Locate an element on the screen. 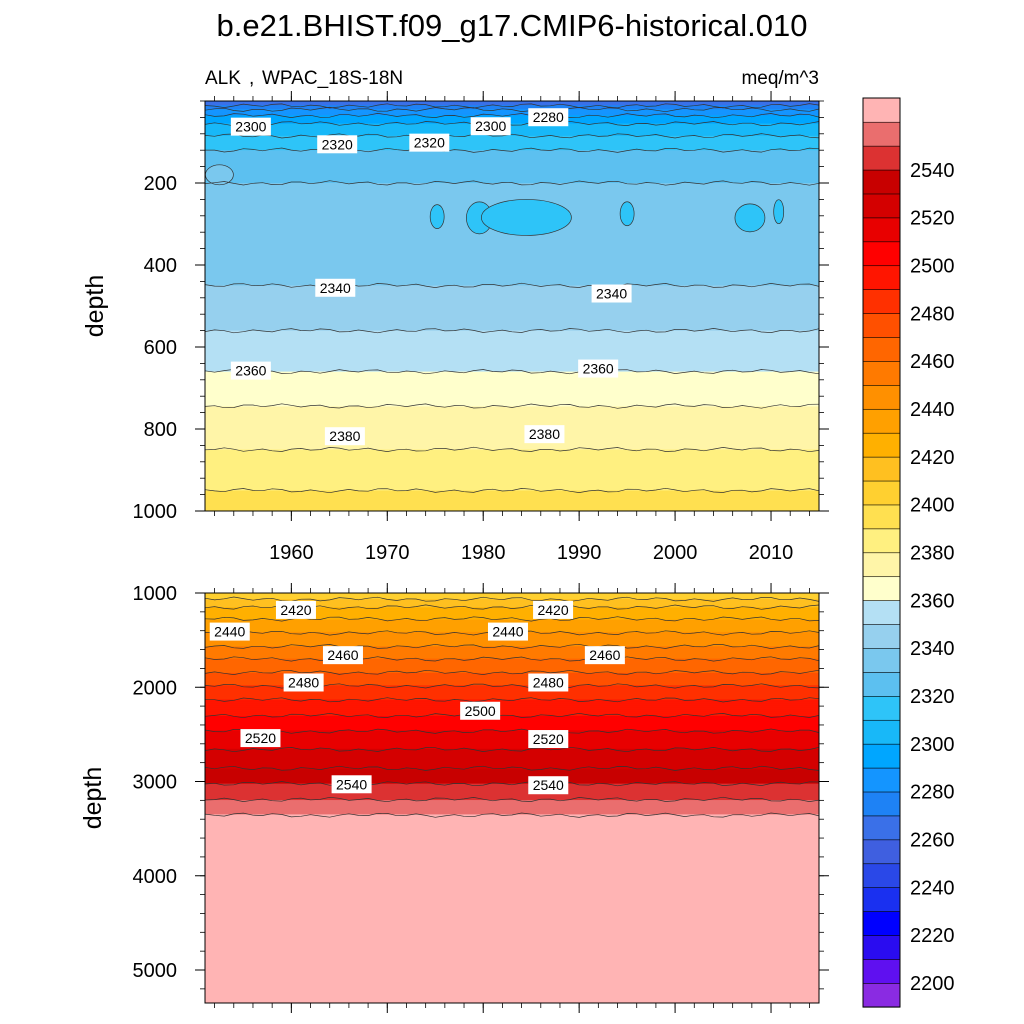  contour-label-text: 2520 is located at coordinates (260, 738).